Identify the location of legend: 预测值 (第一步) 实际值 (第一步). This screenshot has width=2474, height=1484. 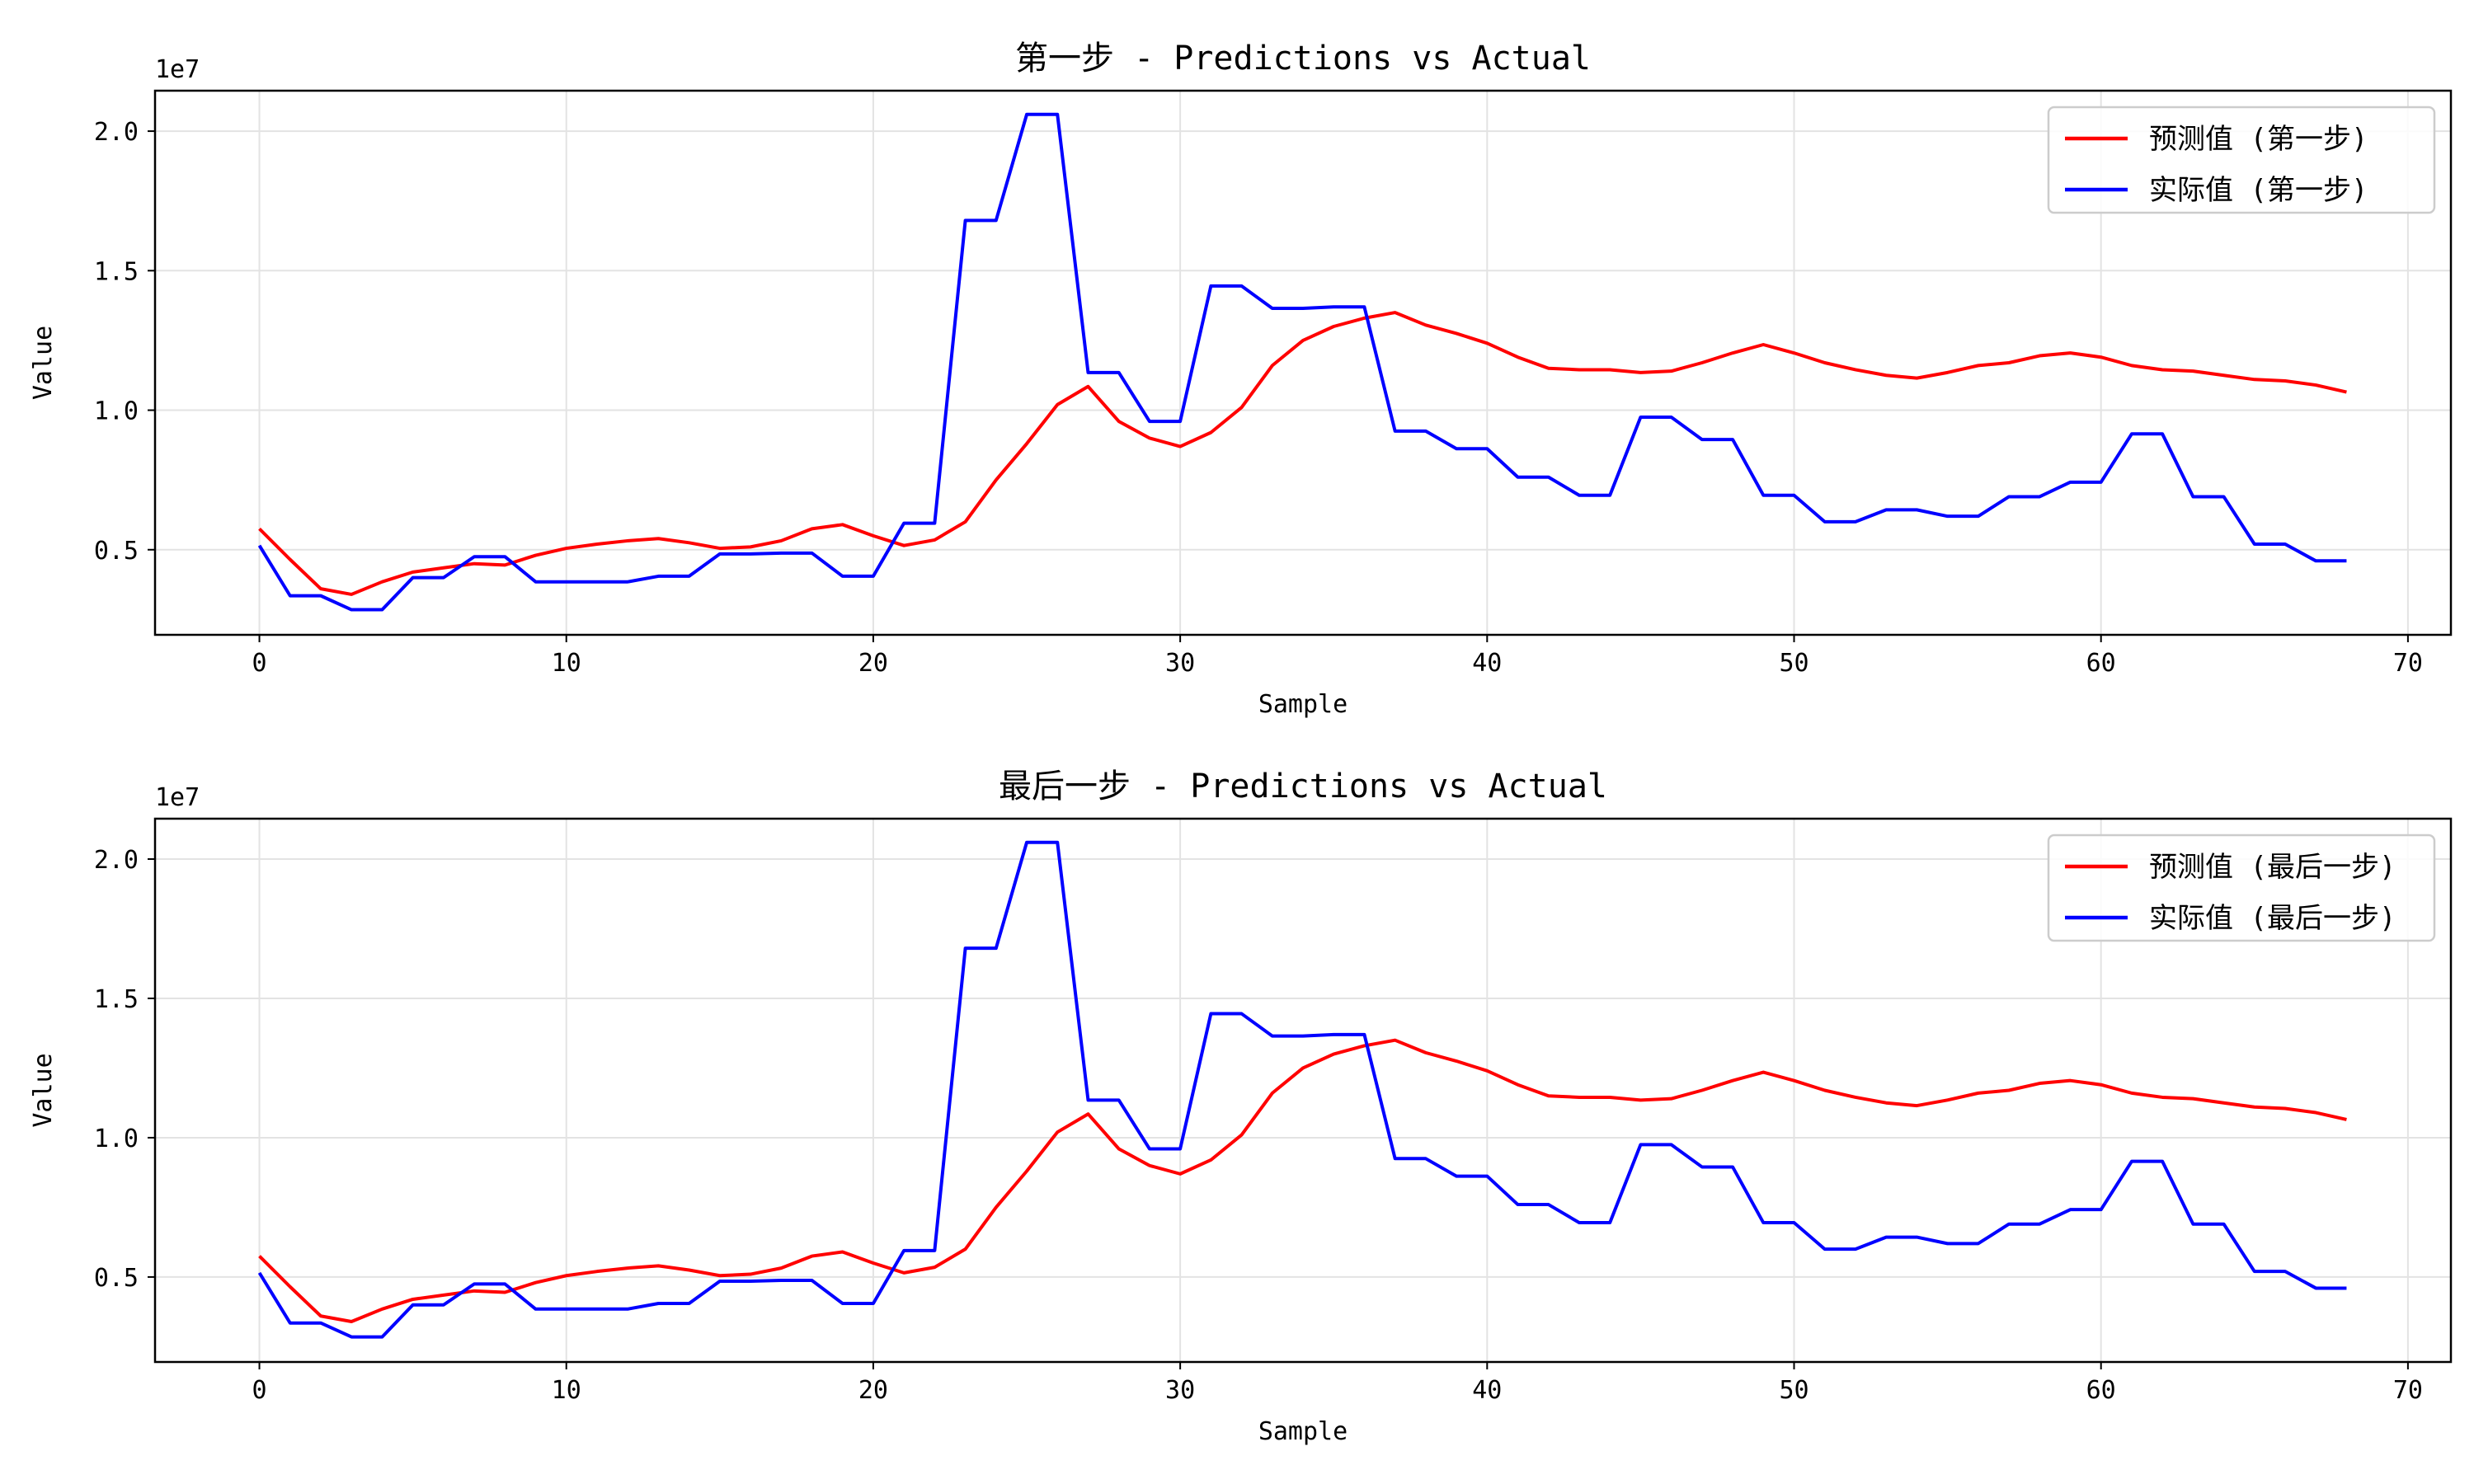
(2241, 160).